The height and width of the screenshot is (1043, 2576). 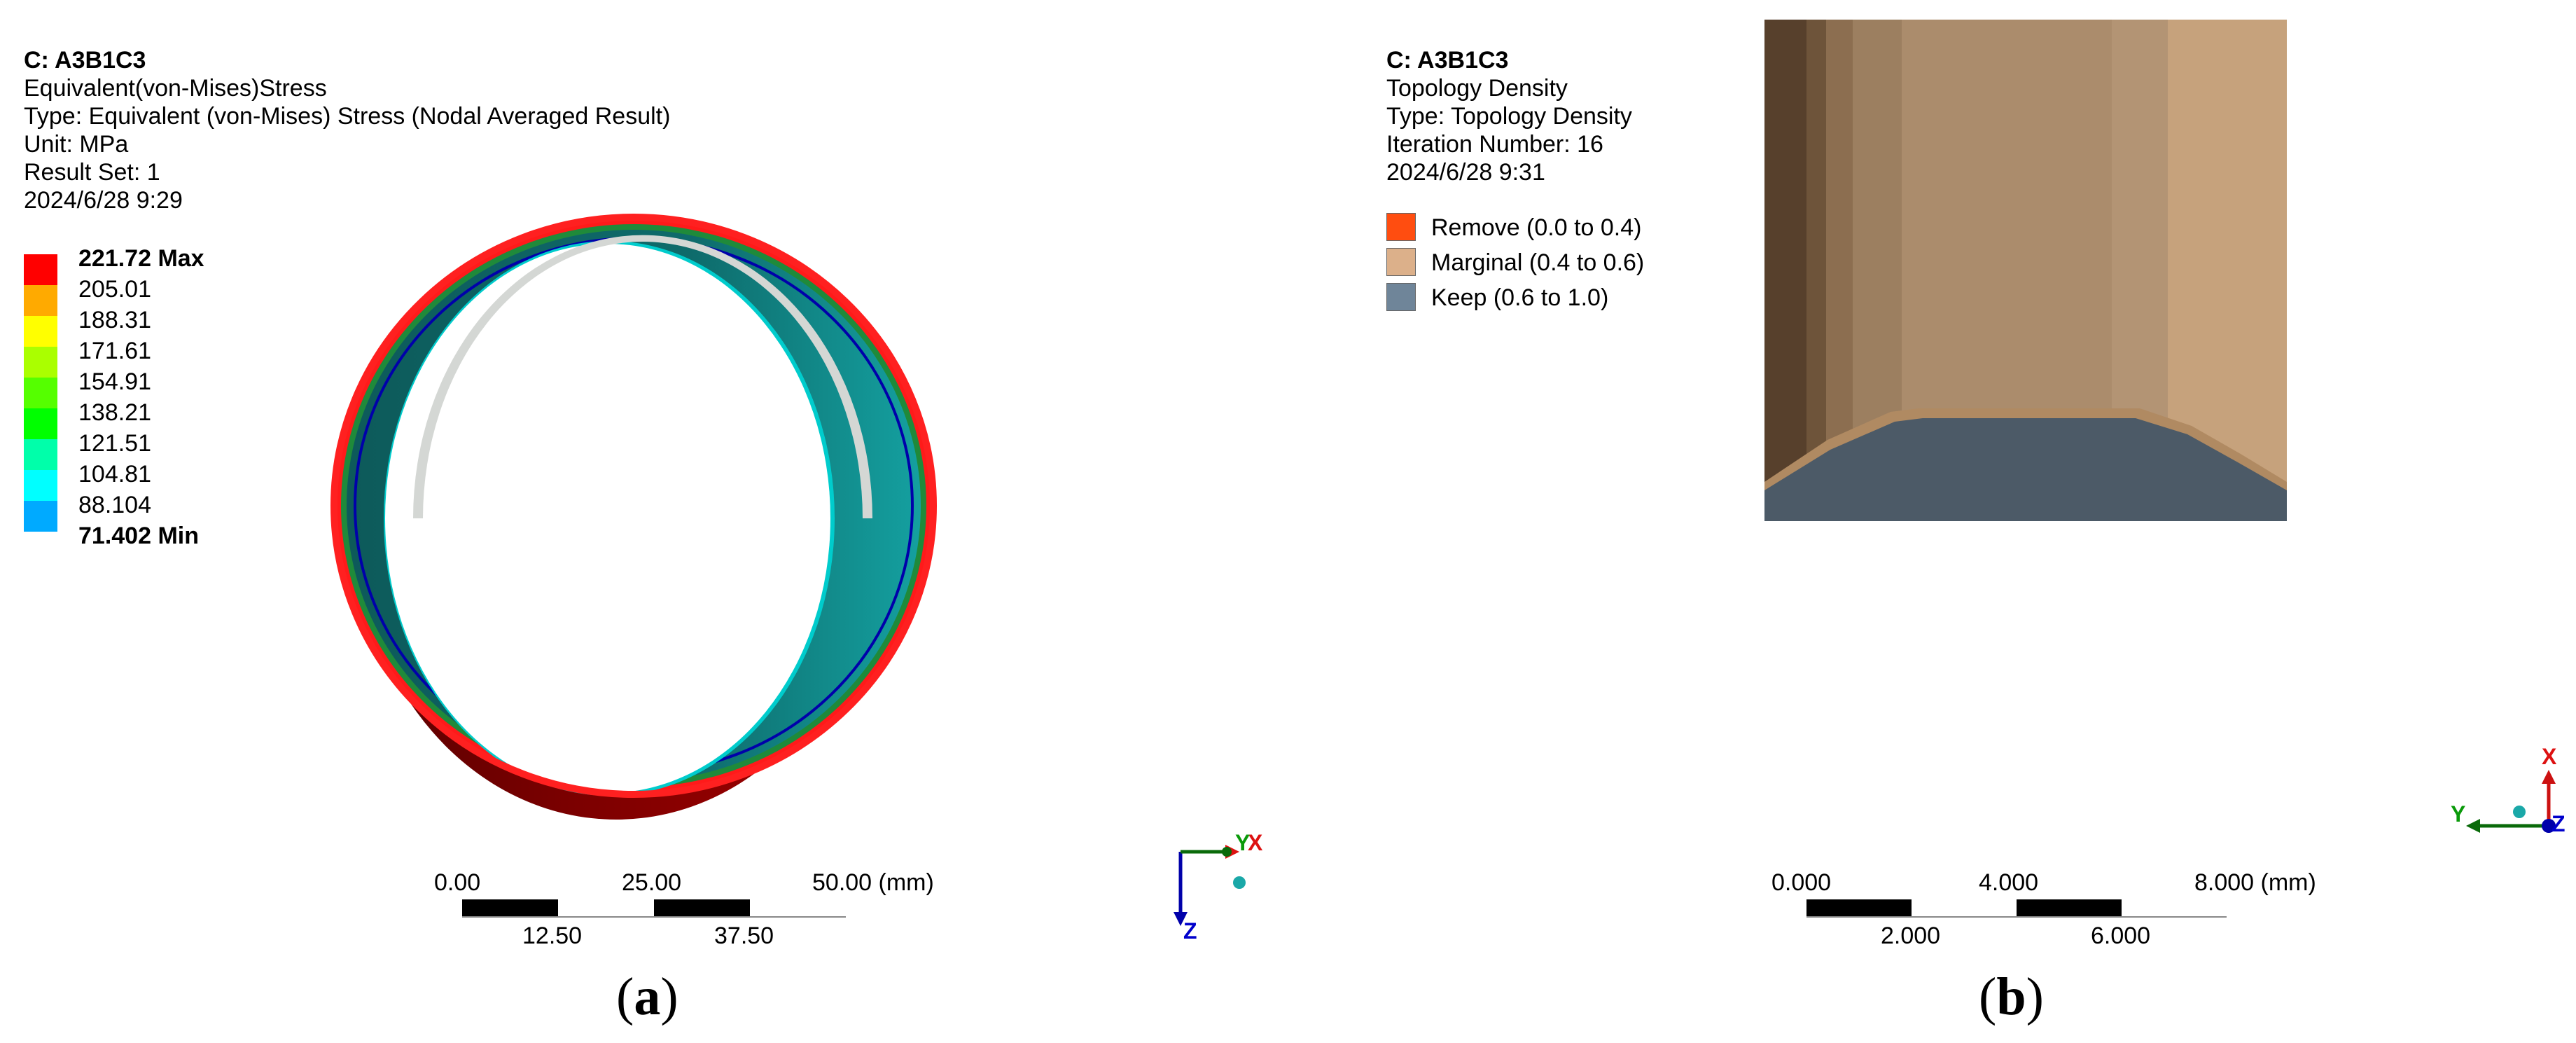 I want to click on legend-swatch-remove, so click(x=1401, y=227).